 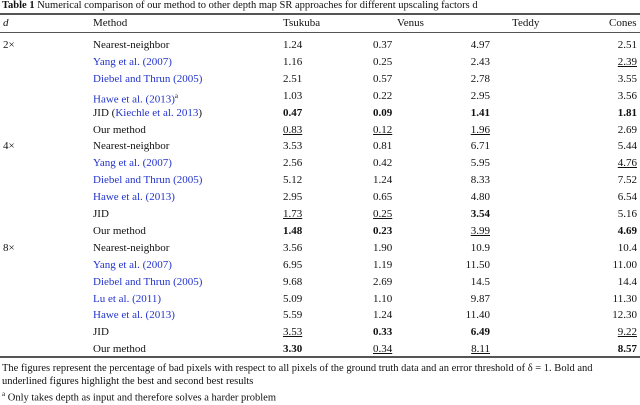 What do you see at coordinates (383, 281) in the screenshot?
I see `value-venus: 2.69` at bounding box center [383, 281].